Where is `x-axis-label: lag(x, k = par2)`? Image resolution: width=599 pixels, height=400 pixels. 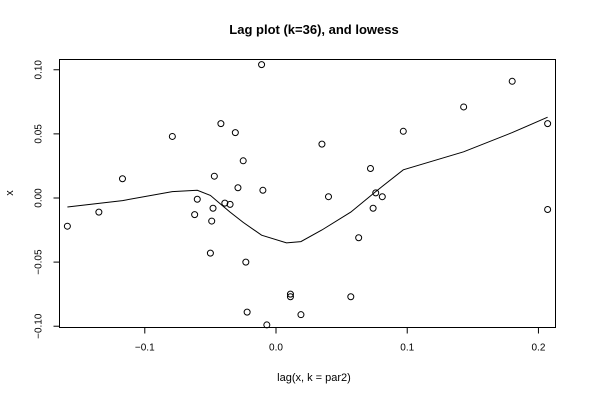 x-axis-label: lag(x, k = par2) is located at coordinates (314, 378).